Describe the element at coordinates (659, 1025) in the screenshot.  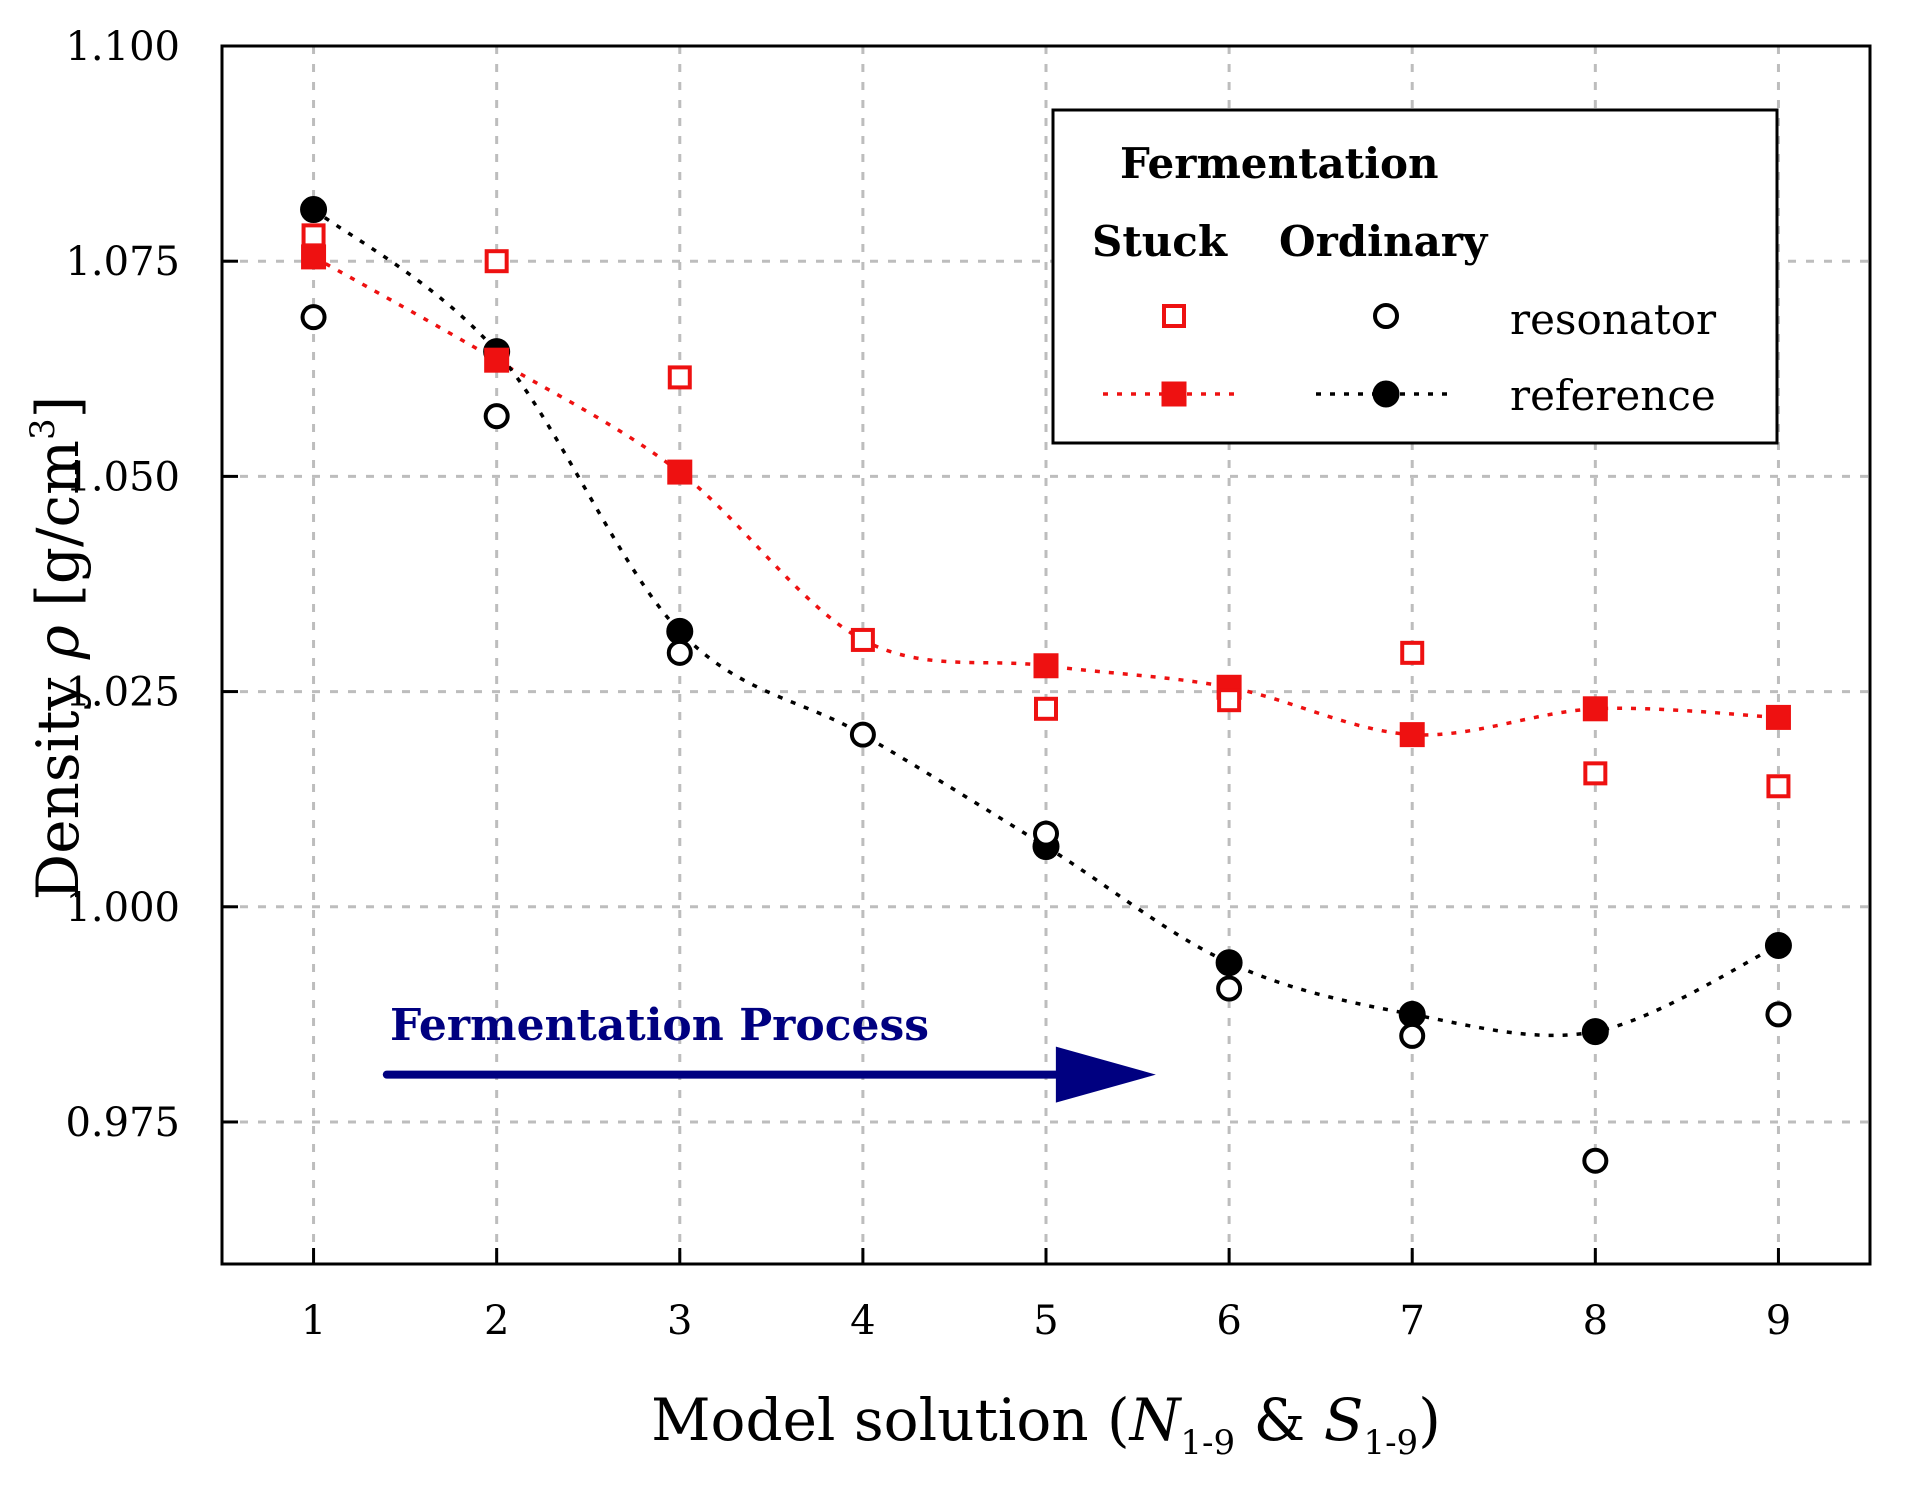
I see `annotation-text: Fermentation Process` at that location.